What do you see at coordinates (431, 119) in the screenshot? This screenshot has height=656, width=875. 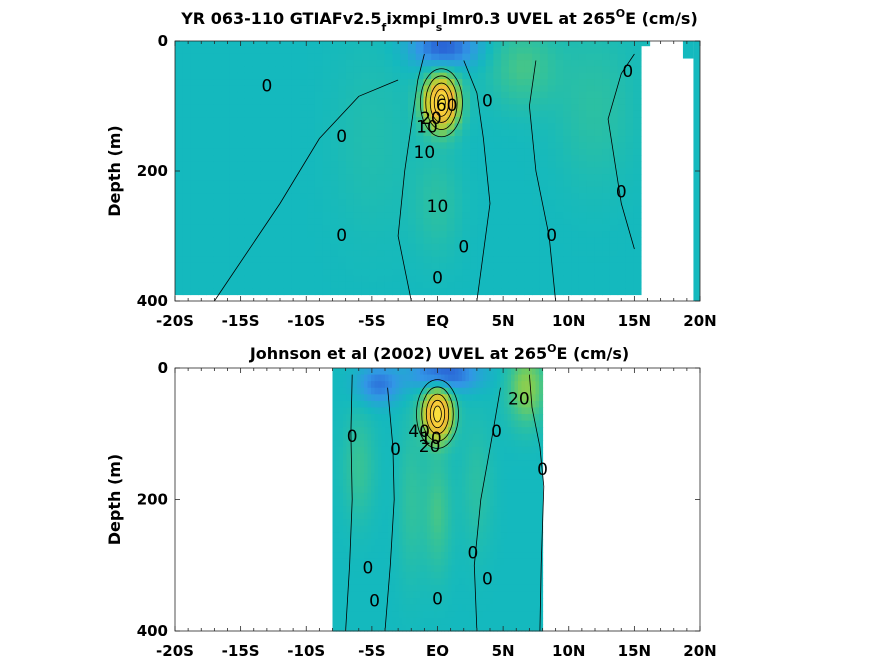 I see `contour-label: 20` at bounding box center [431, 119].